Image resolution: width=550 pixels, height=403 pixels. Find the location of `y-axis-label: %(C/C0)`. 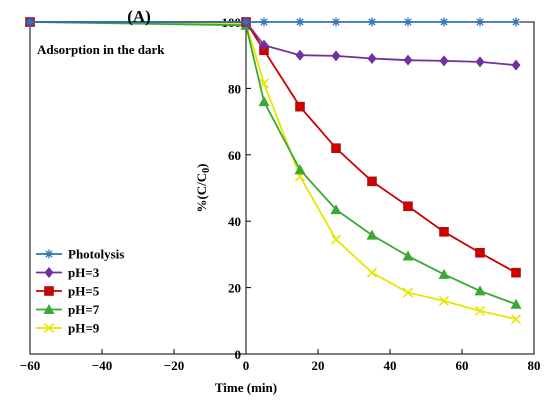

y-axis-label: %(C/C0) is located at coordinates (203, 187).